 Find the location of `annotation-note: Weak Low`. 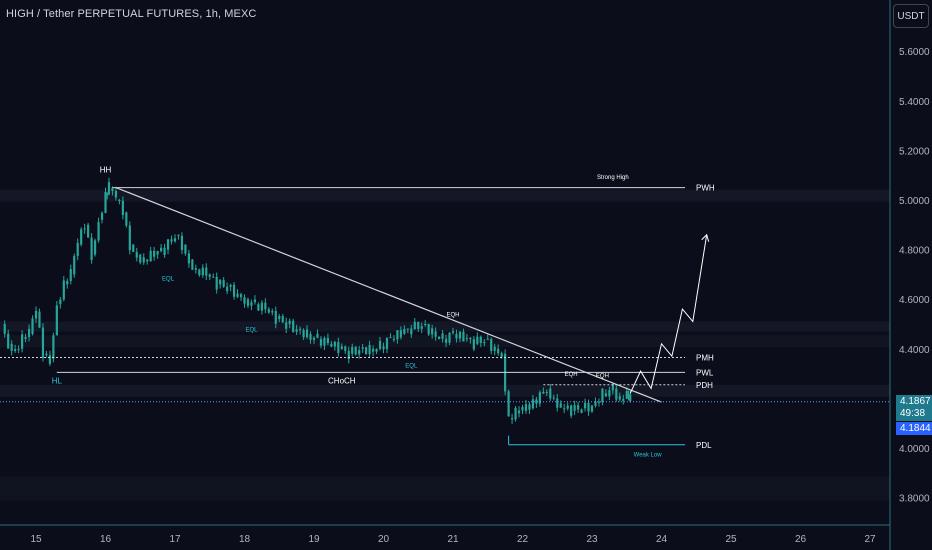

annotation-note: Weak Low is located at coordinates (648, 455).